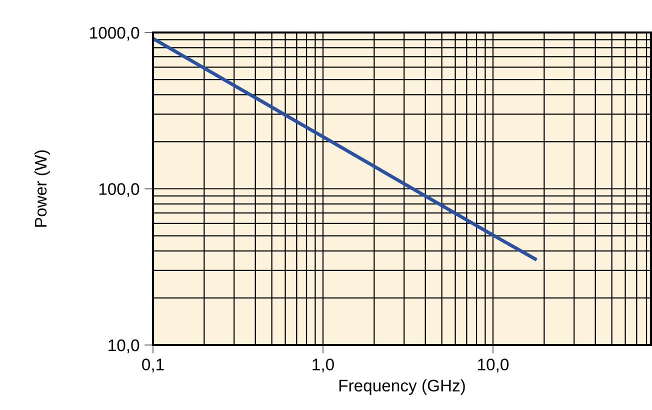  Describe the element at coordinates (493, 365) in the screenshot. I see `x-tick-label: 10,0` at that location.